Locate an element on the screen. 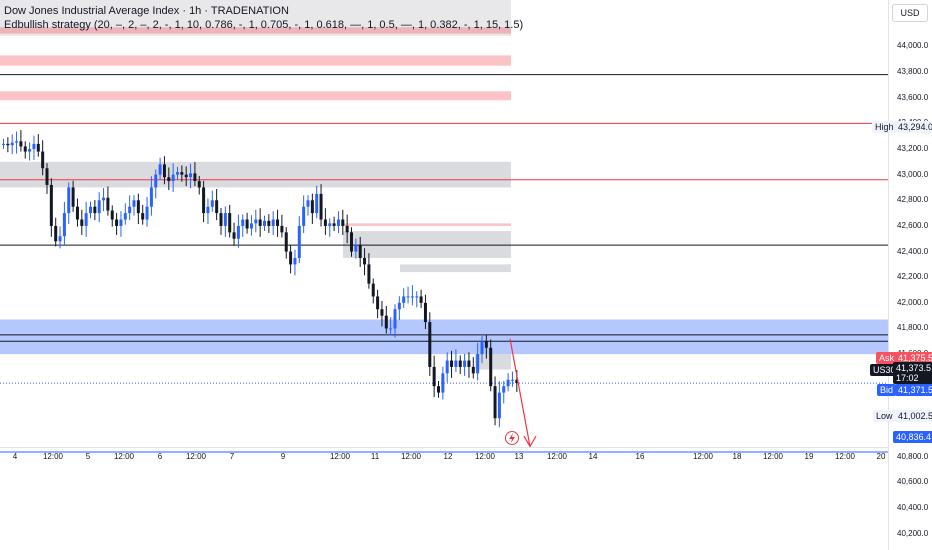 This screenshot has width=932, height=550. currency-button: USD is located at coordinates (910, 13).